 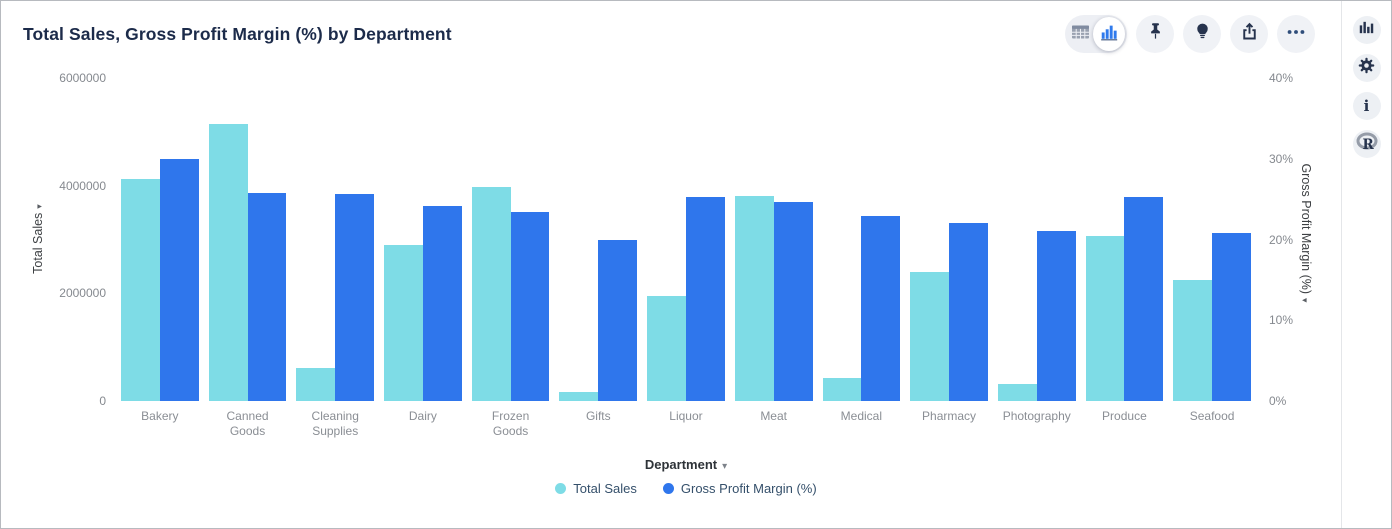 I want to click on axis-tick-label: 40%, so click(x=1281, y=78).